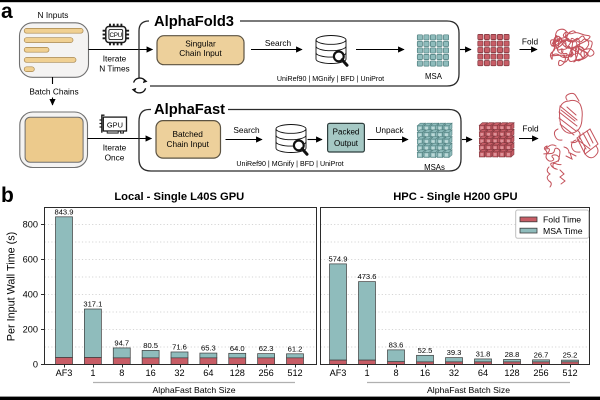 The width and height of the screenshot is (600, 400). What do you see at coordinates (237, 348) in the screenshot?
I see `svg-text: 64.0` at bounding box center [237, 348].